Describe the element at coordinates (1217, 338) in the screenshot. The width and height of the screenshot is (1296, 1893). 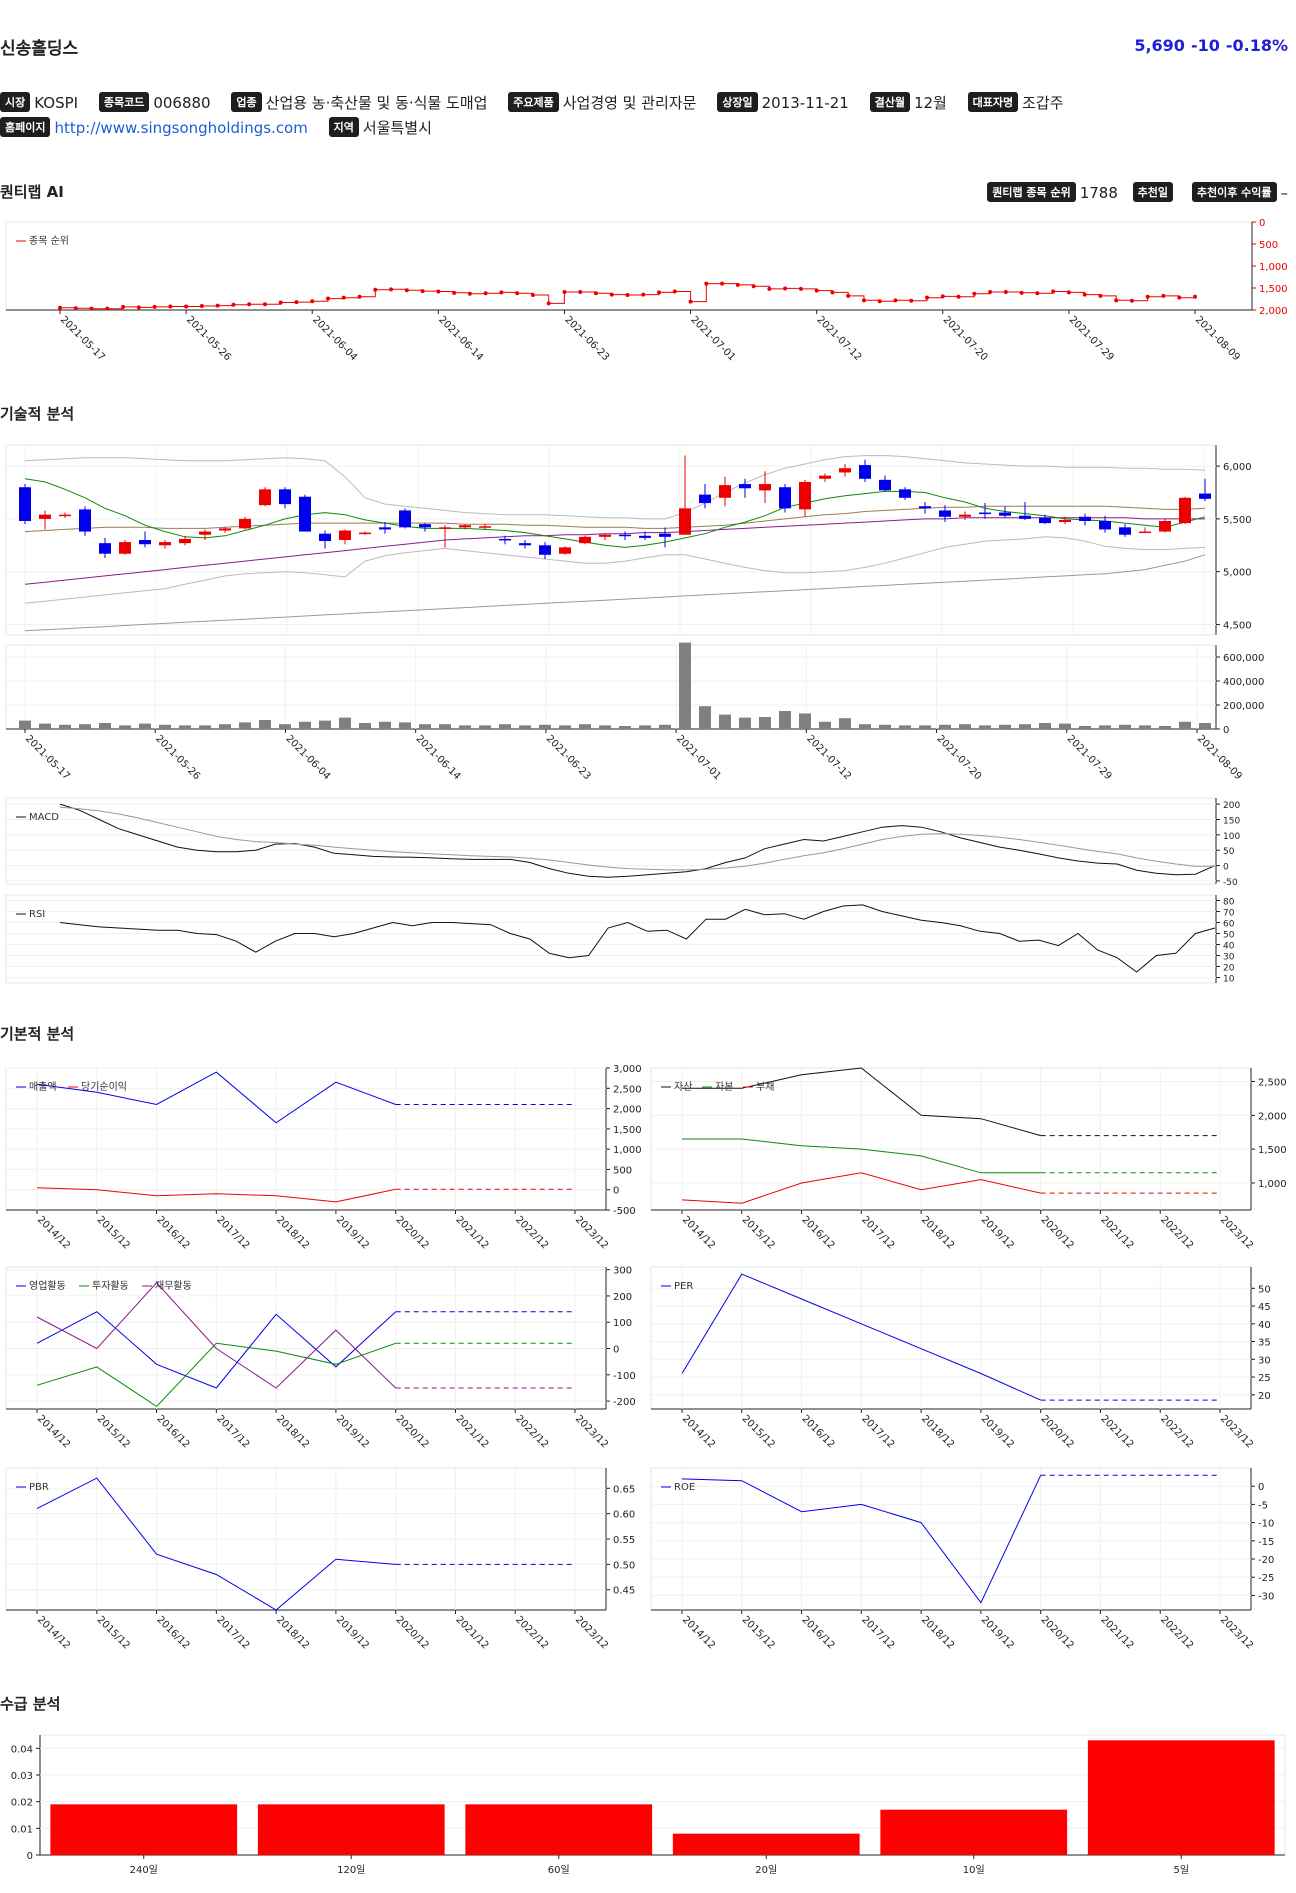
I see `rank-chart-x-label: 2021-08-09` at that location.